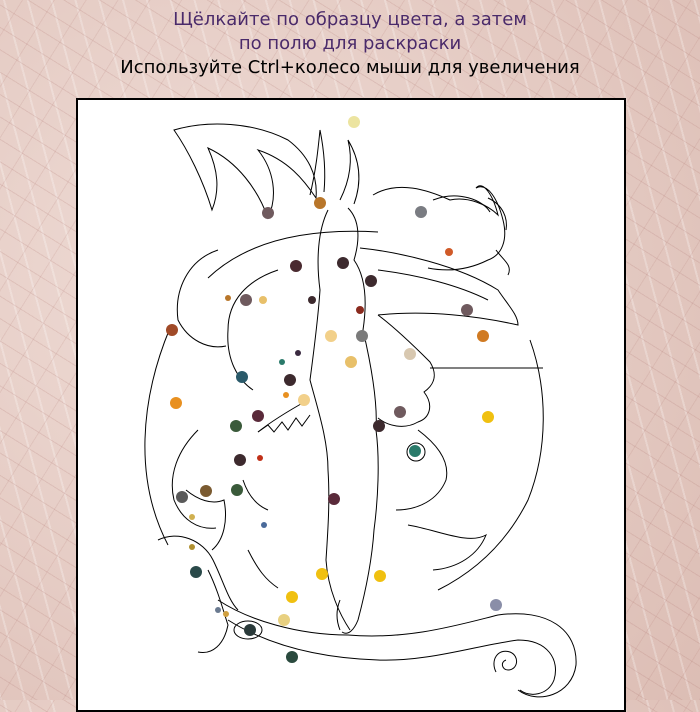 This screenshot has height=712, width=700. I want to click on instruction-line-2: по полю для раскраски, so click(350, 43).